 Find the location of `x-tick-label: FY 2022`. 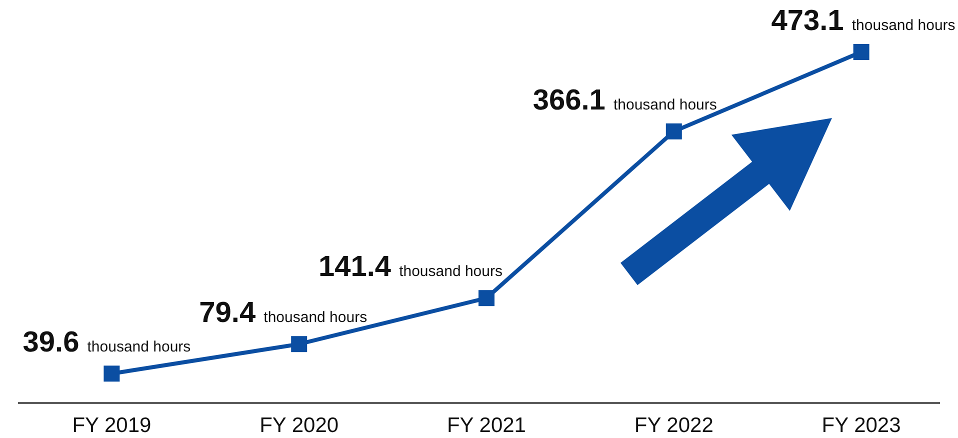

x-tick-label: FY 2022 is located at coordinates (674, 425).